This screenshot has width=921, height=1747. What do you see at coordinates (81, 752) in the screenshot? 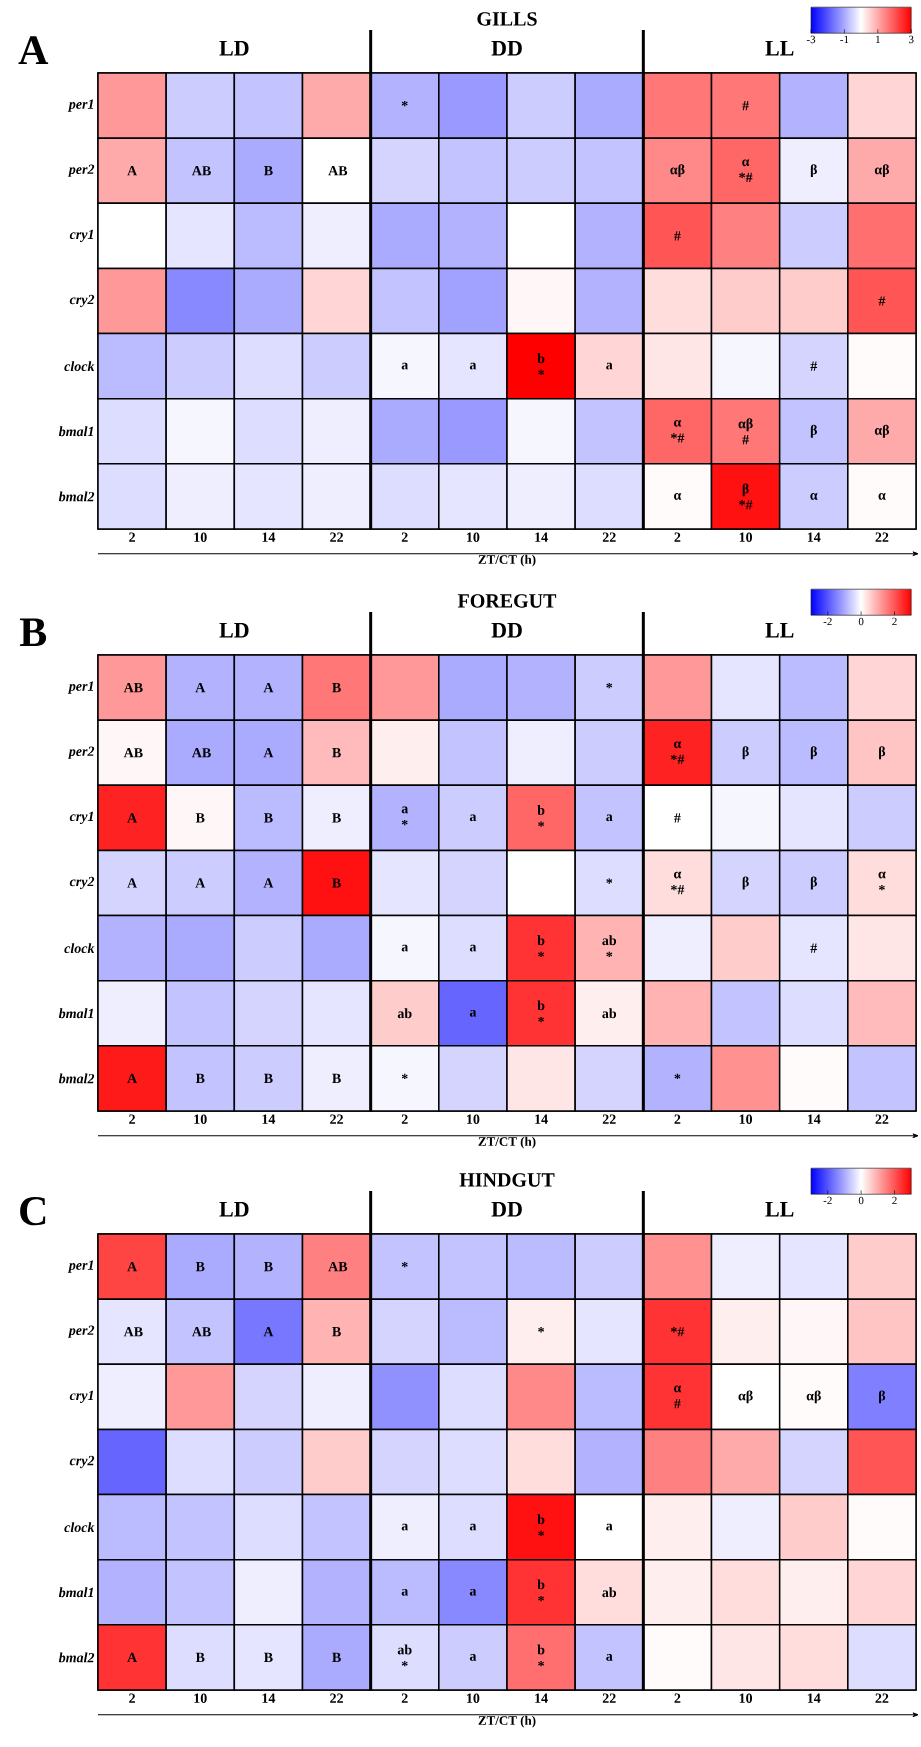
I see `y-tick-label: per2` at bounding box center [81, 752].